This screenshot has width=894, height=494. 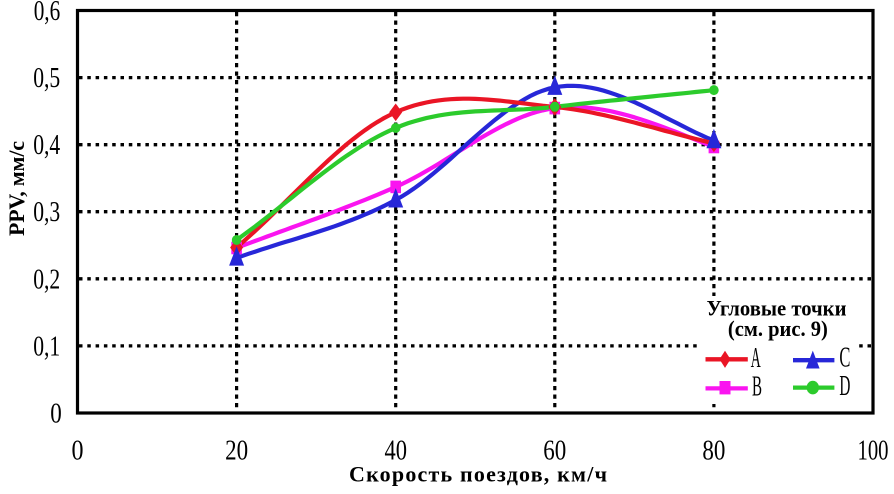 I want to click on svg-text: 0,2, so click(x=46, y=279).